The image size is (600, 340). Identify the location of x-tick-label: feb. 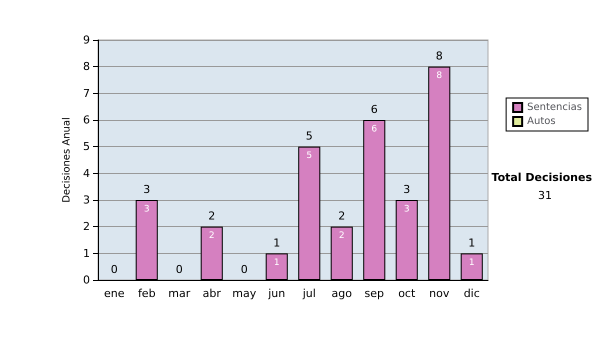
(147, 293).